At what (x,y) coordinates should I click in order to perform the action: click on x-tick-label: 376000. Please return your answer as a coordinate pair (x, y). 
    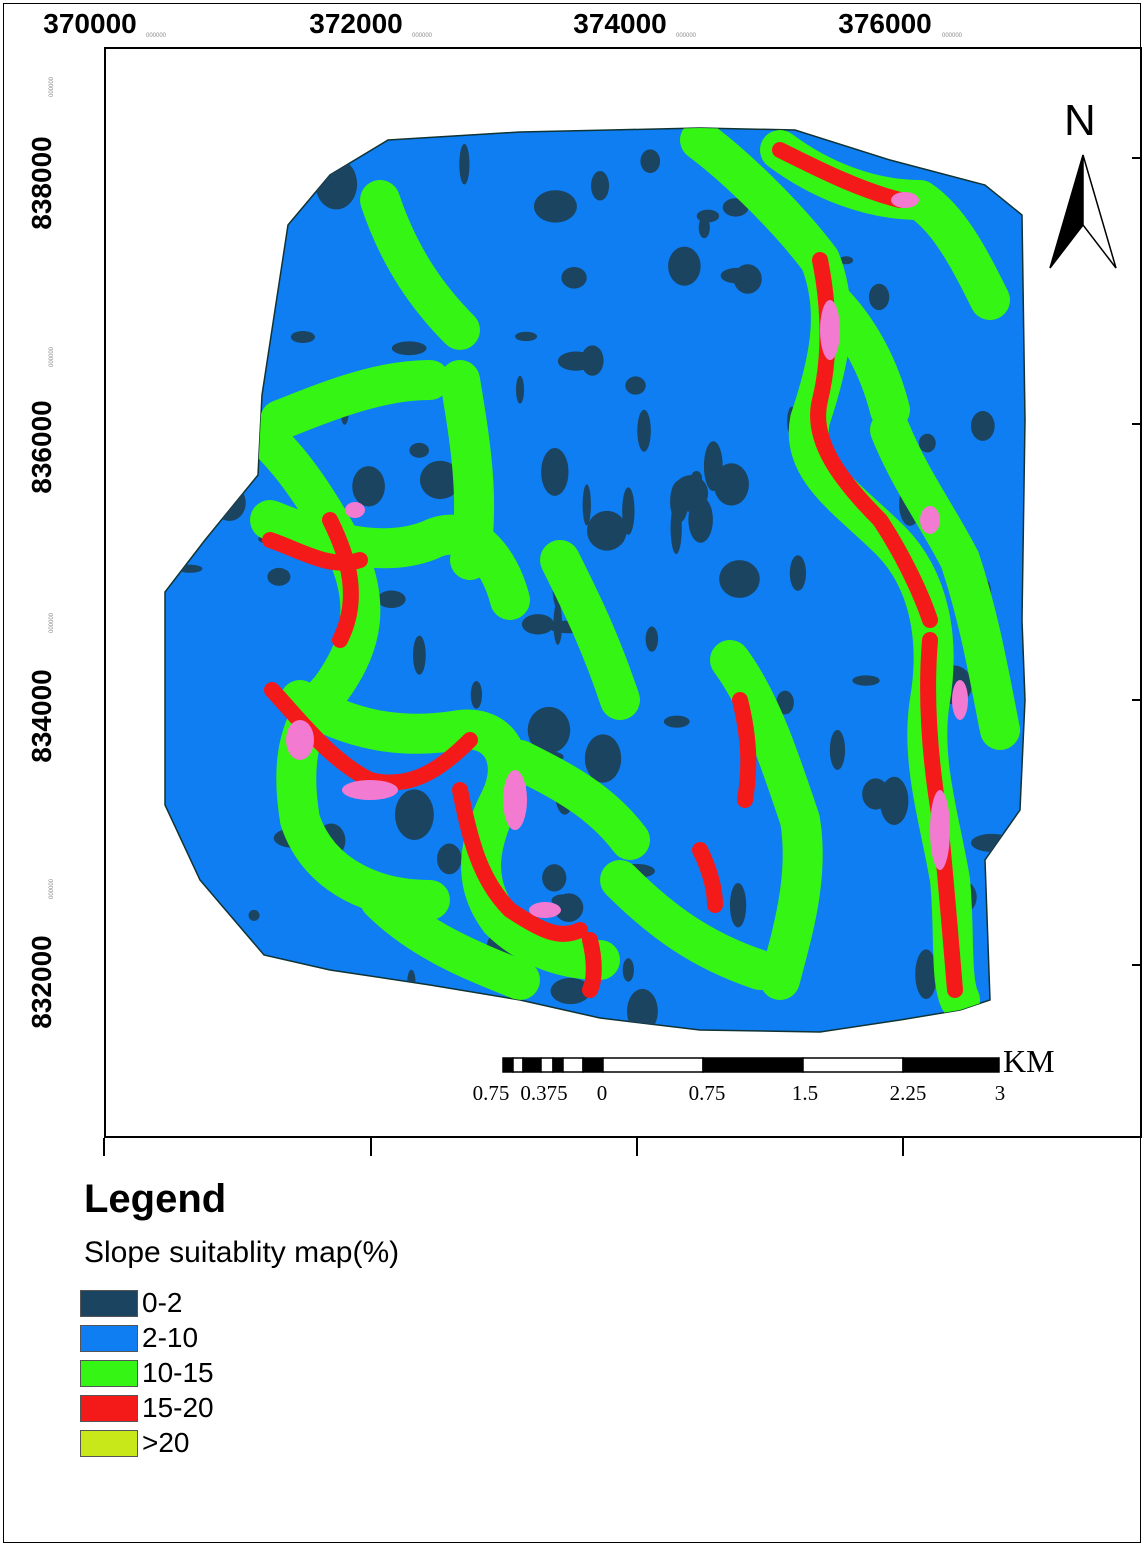
    Looking at the image, I should click on (885, 23).